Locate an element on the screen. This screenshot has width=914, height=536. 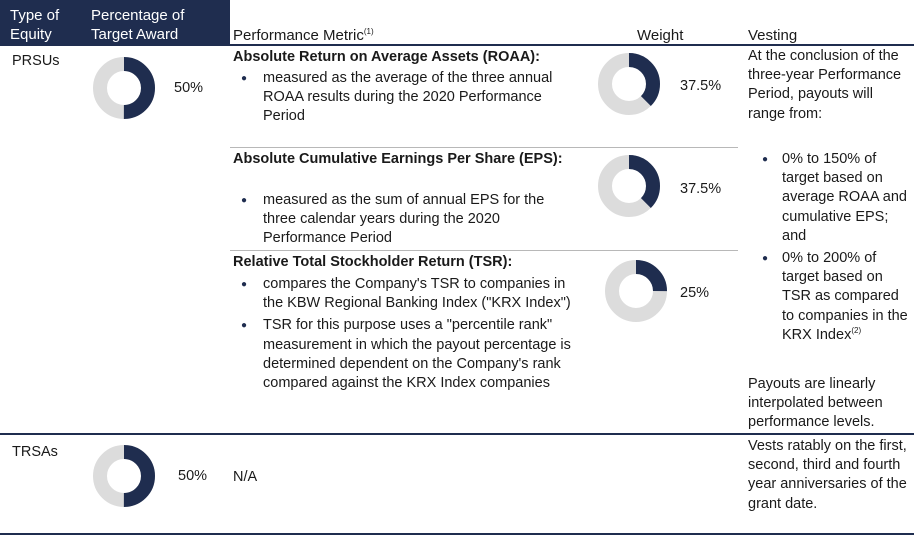
weight-eps: 37.5% is located at coordinates (701, 189).